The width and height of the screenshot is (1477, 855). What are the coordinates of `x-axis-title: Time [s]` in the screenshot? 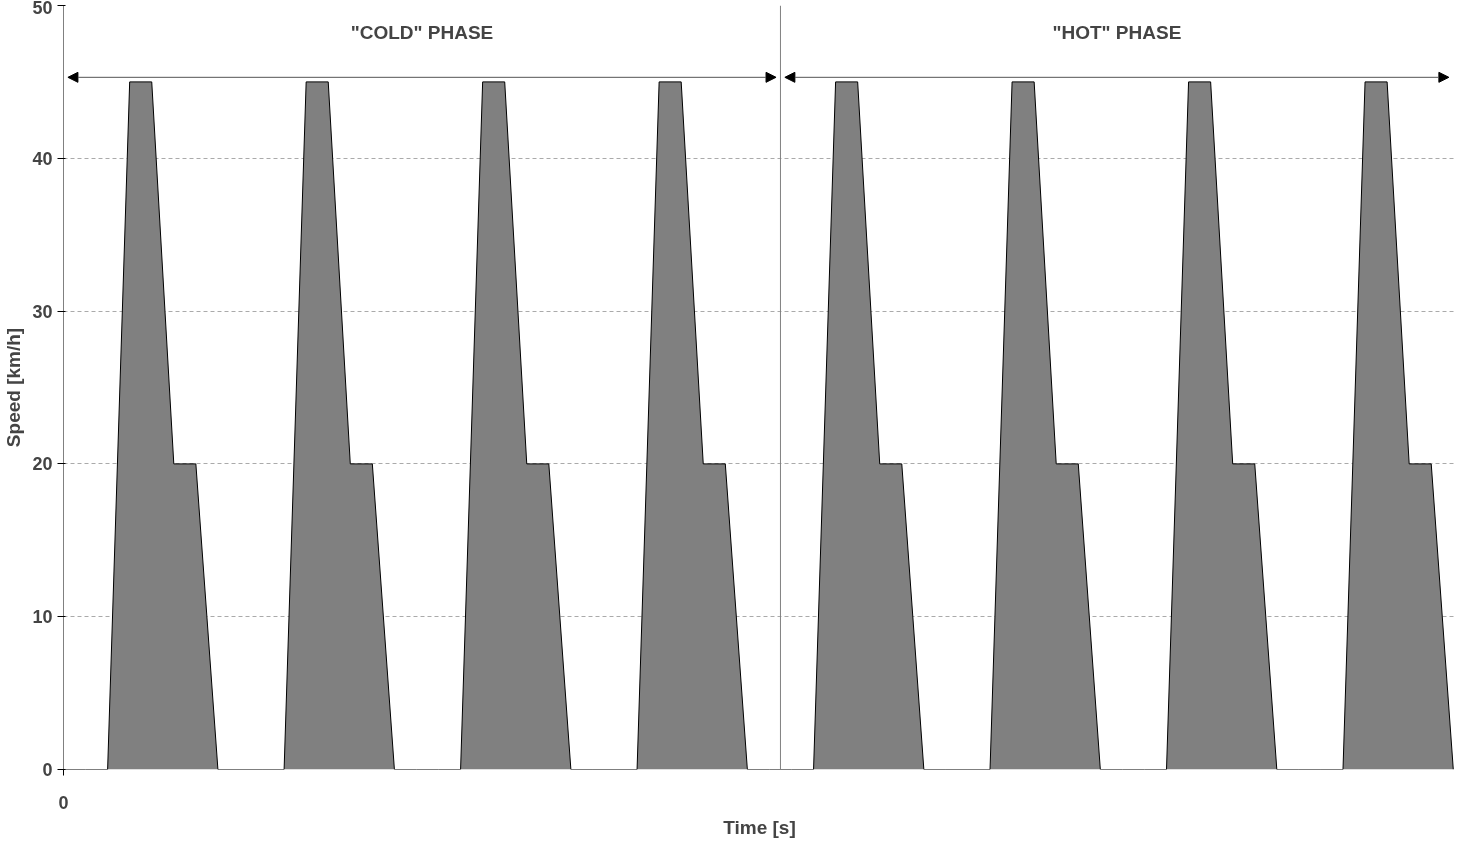 It's located at (759, 827).